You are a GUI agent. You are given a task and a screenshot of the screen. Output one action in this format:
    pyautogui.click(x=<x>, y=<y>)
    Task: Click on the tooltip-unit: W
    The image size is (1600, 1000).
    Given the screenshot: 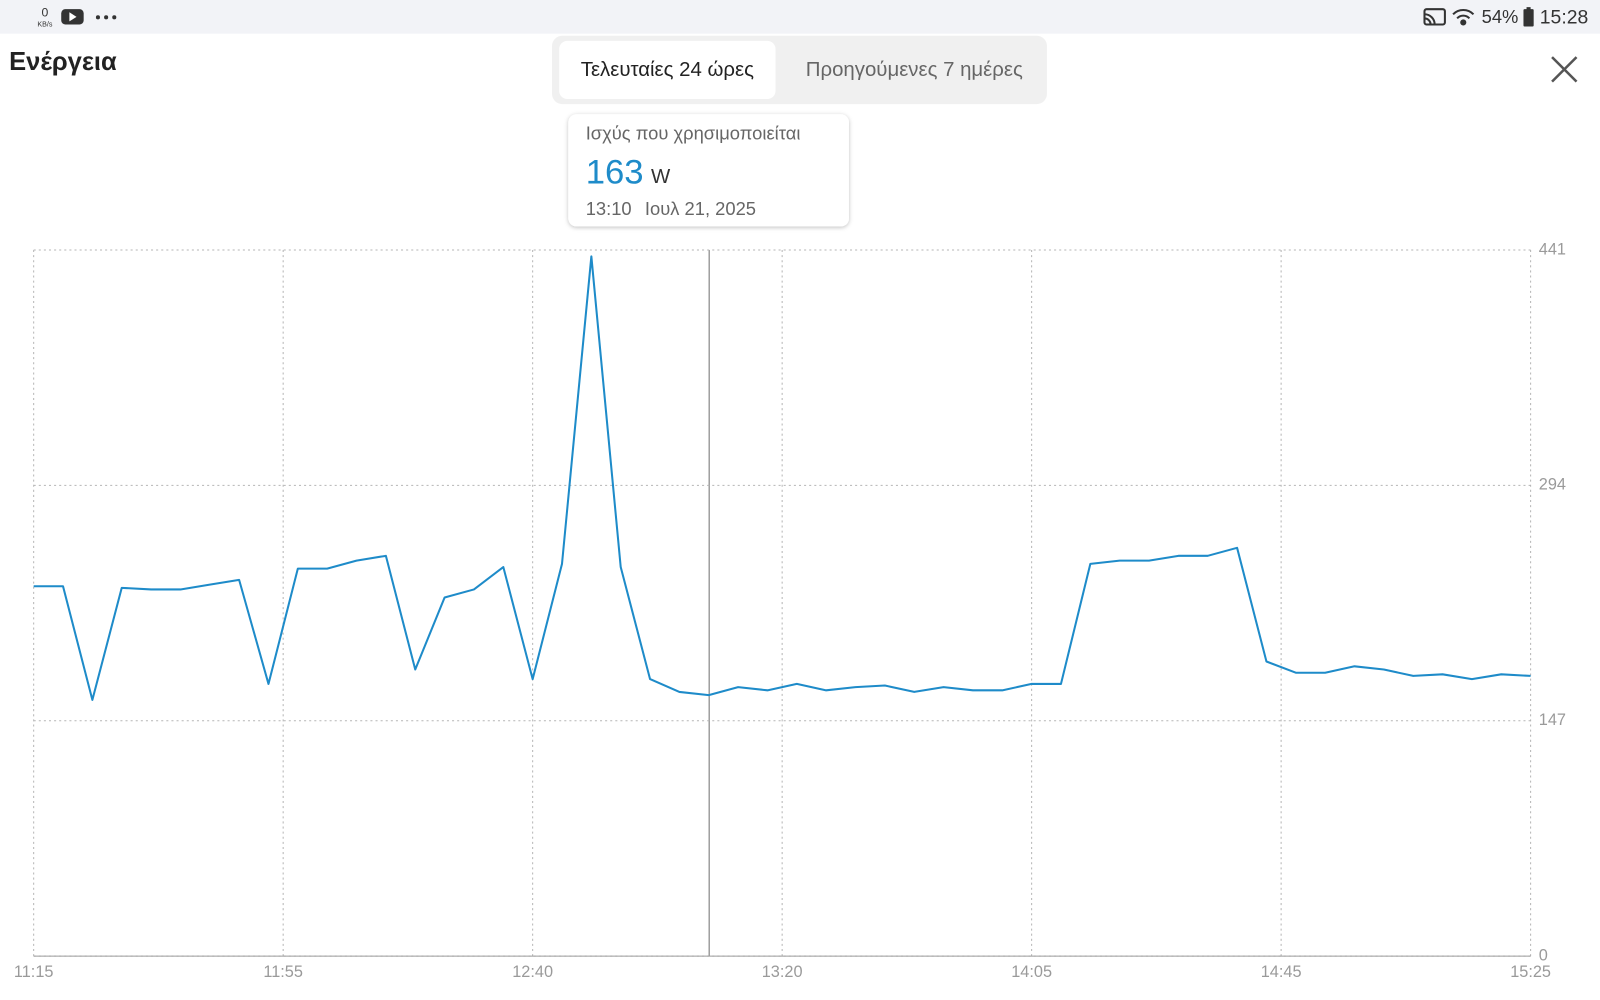 What is the action you would take?
    pyautogui.click(x=661, y=177)
    